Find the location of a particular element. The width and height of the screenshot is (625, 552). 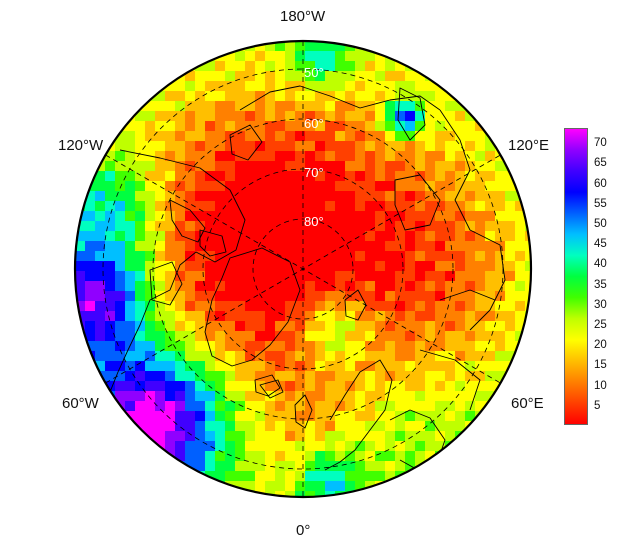

colorbar-tick: 45 is located at coordinates (600, 244).